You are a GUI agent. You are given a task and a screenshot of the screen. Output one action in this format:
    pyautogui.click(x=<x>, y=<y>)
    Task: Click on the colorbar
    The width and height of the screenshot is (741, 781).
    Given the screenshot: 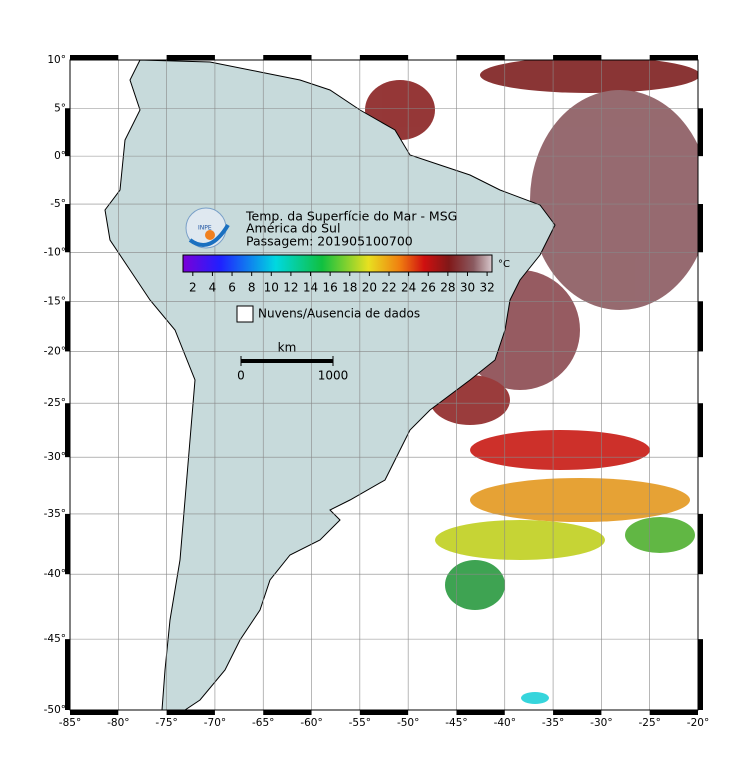 What is the action you would take?
    pyautogui.click(x=337, y=263)
    